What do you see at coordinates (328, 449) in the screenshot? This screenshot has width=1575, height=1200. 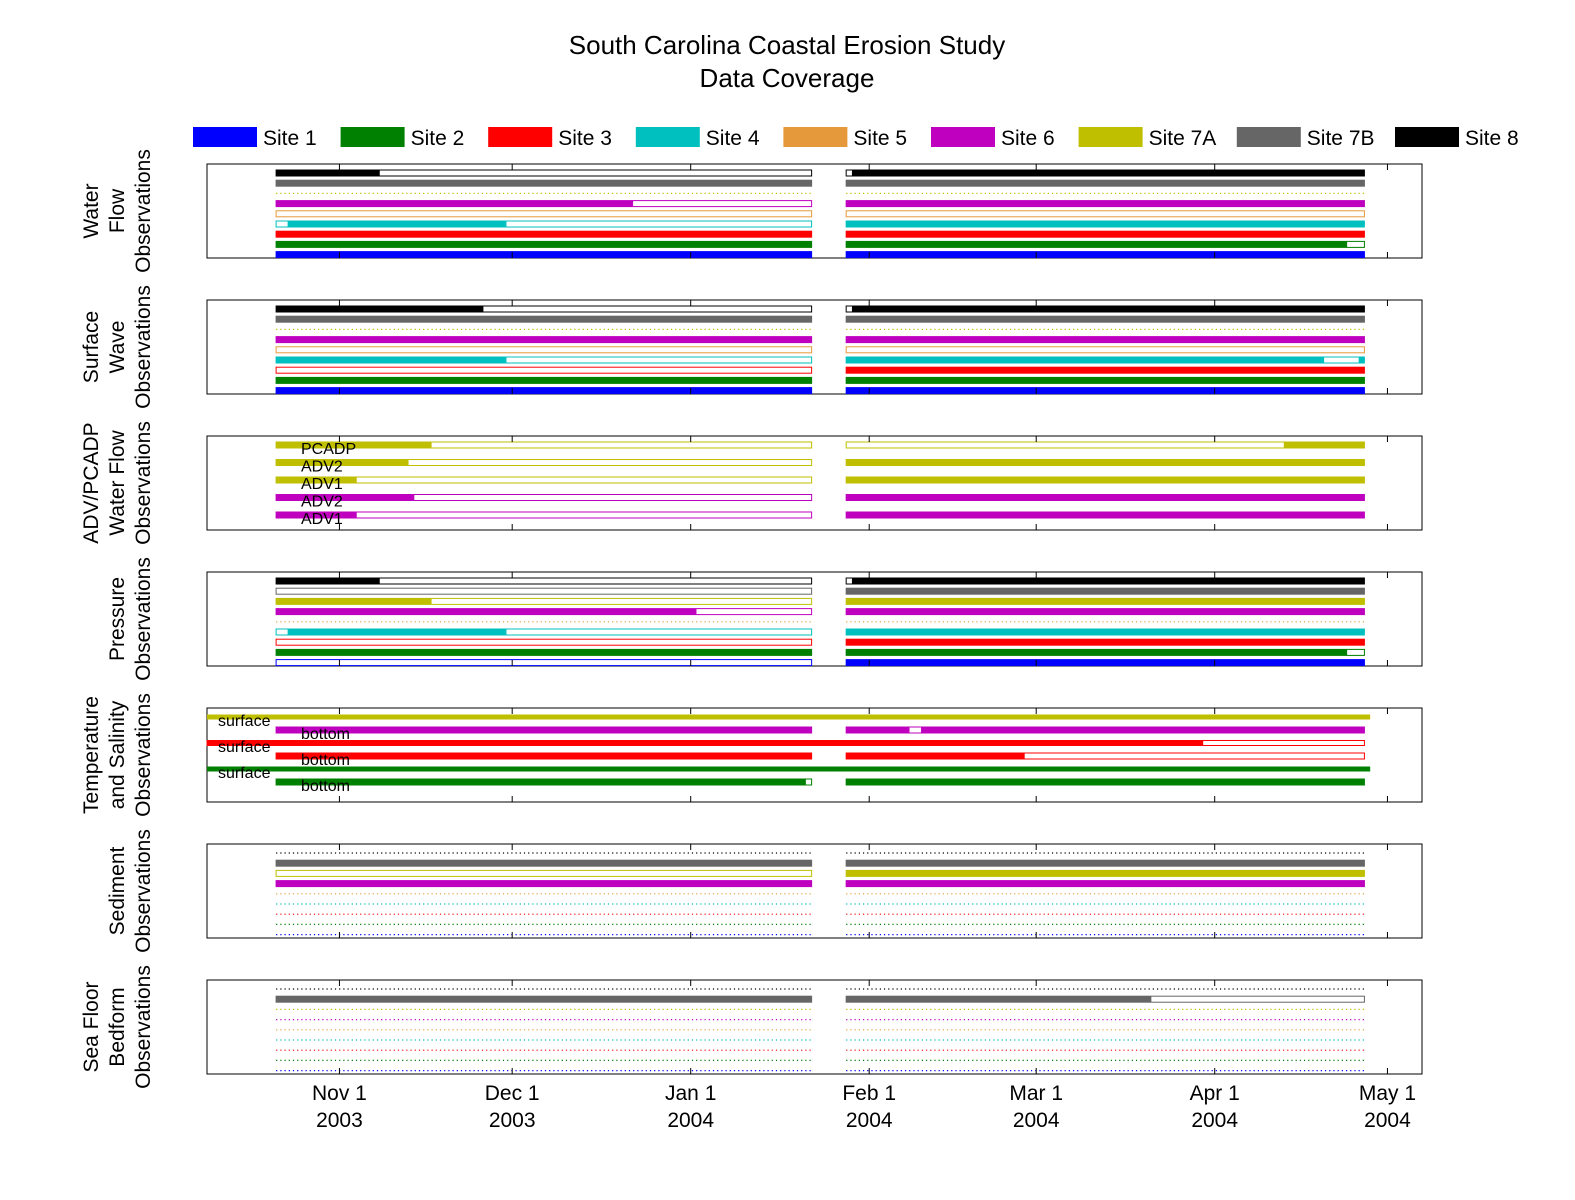 I see `panel-3-row-1-site-7a-label: PCADP` at bounding box center [328, 449].